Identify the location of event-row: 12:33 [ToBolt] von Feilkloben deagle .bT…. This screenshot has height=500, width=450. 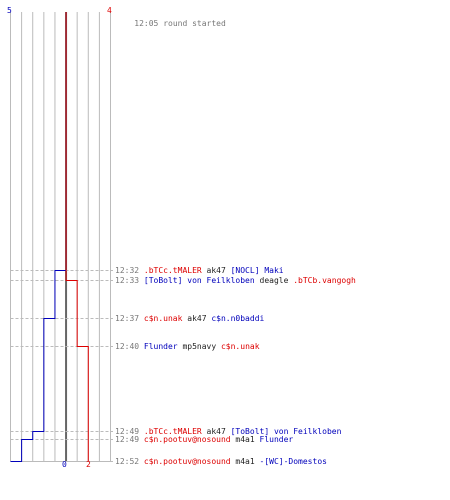
(235, 281).